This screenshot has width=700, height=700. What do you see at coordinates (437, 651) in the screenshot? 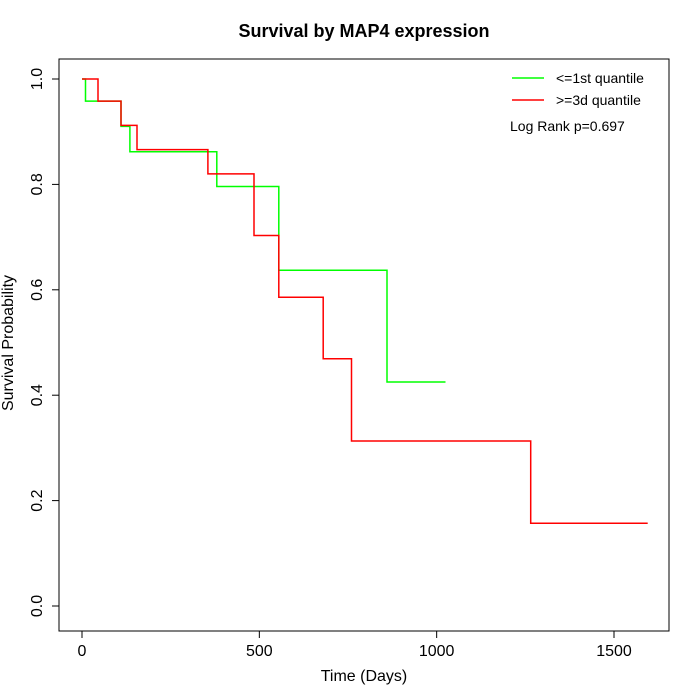
I see `x-tick-label: 1000` at bounding box center [437, 651].